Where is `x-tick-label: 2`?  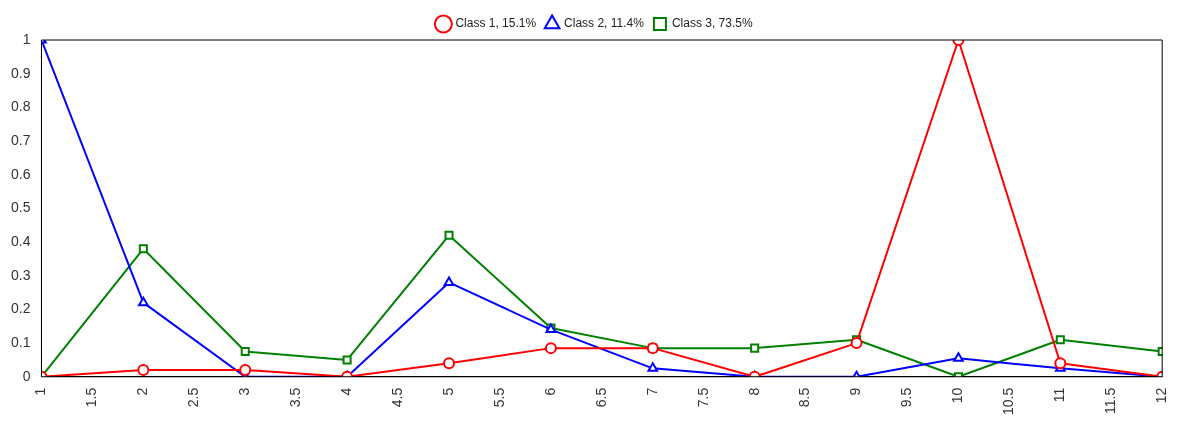 x-tick-label: 2 is located at coordinates (142, 391).